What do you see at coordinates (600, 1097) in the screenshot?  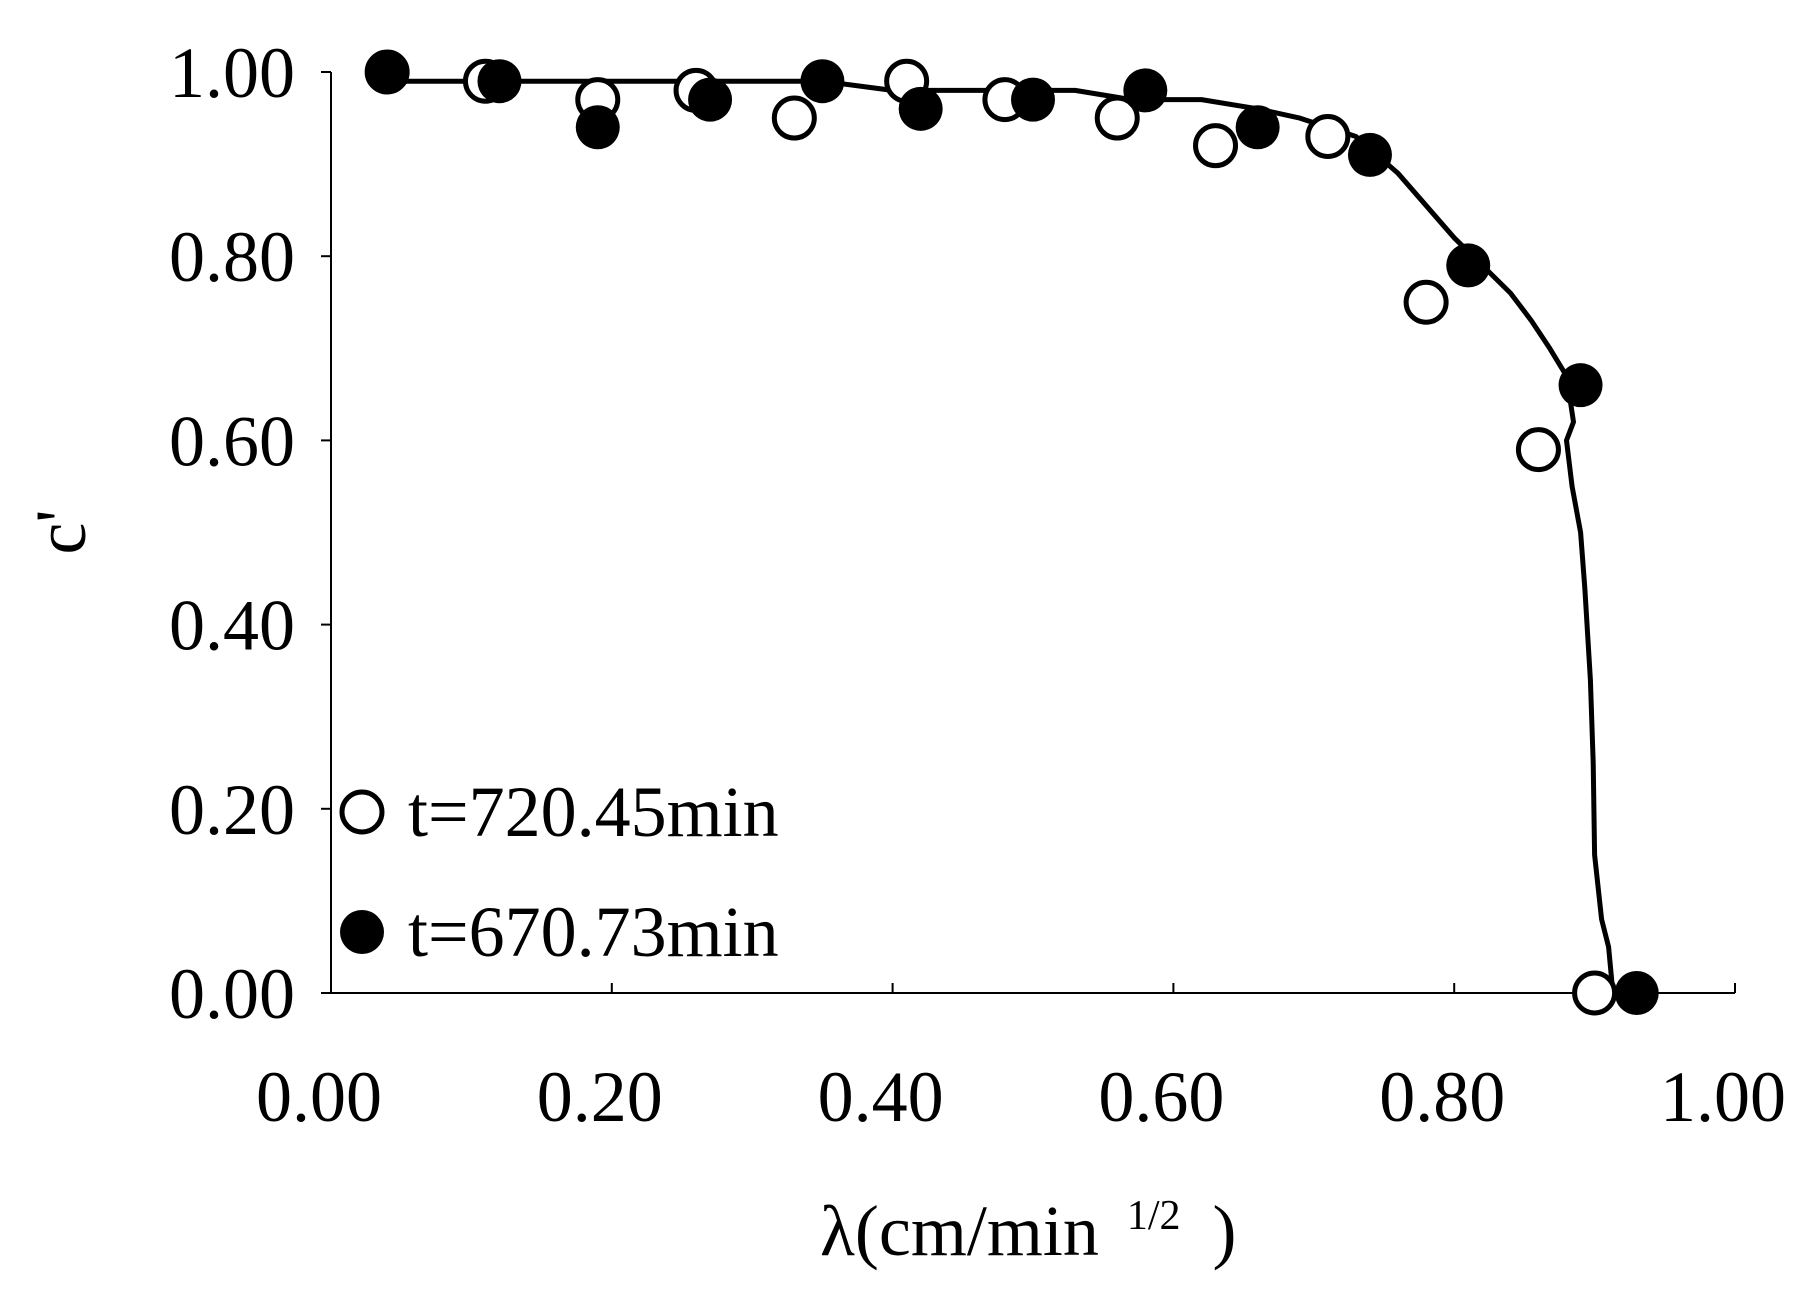 I see `x-tick-label: 0.20` at bounding box center [600, 1097].